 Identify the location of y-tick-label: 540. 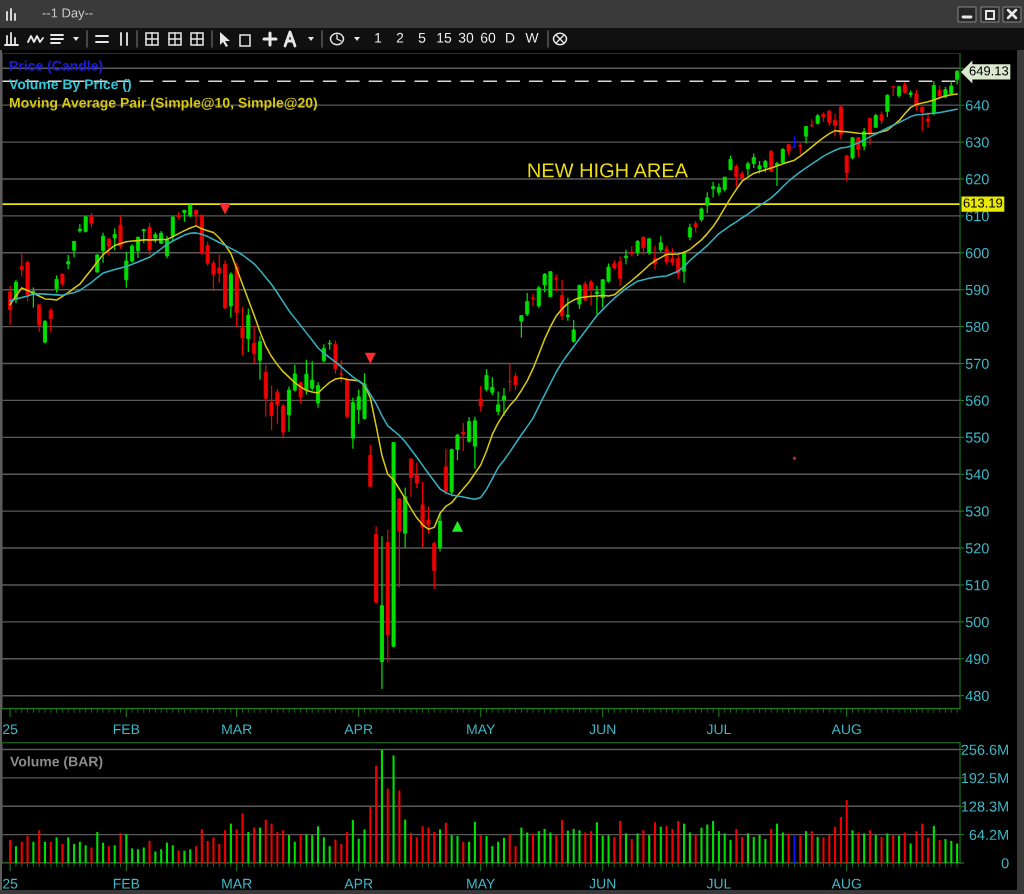
(977, 474).